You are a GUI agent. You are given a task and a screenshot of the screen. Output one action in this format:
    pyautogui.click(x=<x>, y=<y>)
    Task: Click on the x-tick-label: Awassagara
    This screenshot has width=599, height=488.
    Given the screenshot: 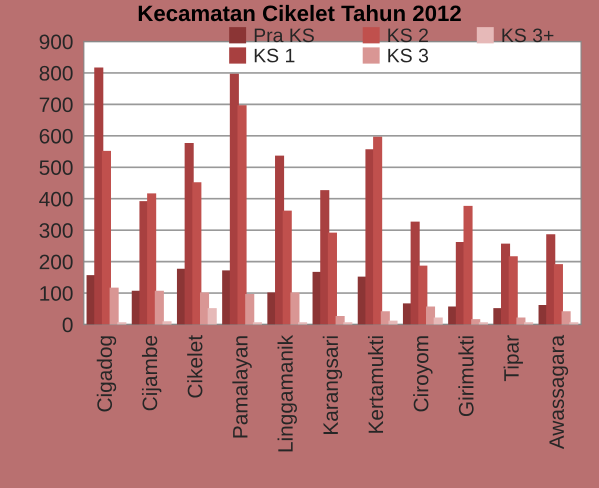 What is the action you would take?
    pyautogui.click(x=558, y=392)
    